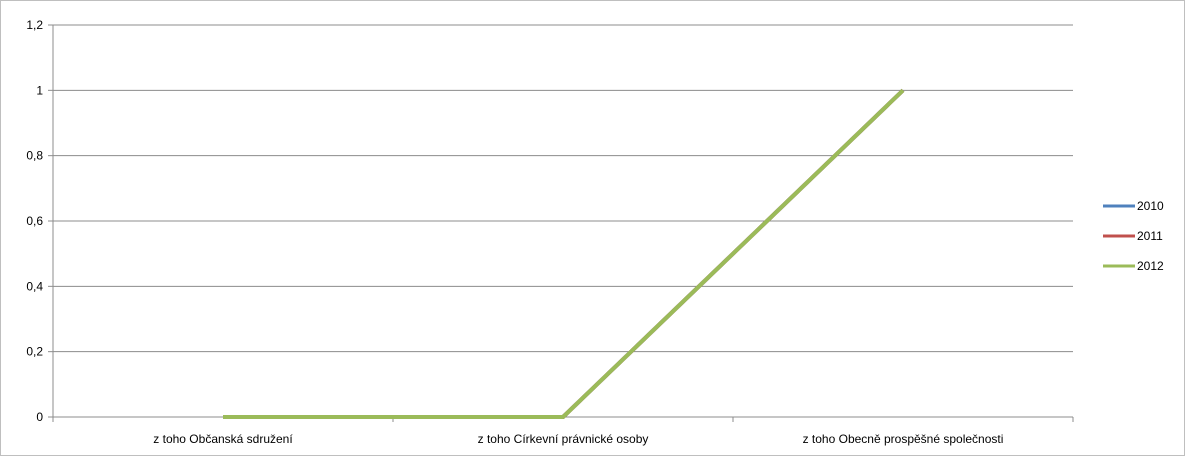 The width and height of the screenshot is (1185, 457). What do you see at coordinates (563, 439) in the screenshot?
I see `x-tick-label: z toho Církevní právnické osoby` at bounding box center [563, 439].